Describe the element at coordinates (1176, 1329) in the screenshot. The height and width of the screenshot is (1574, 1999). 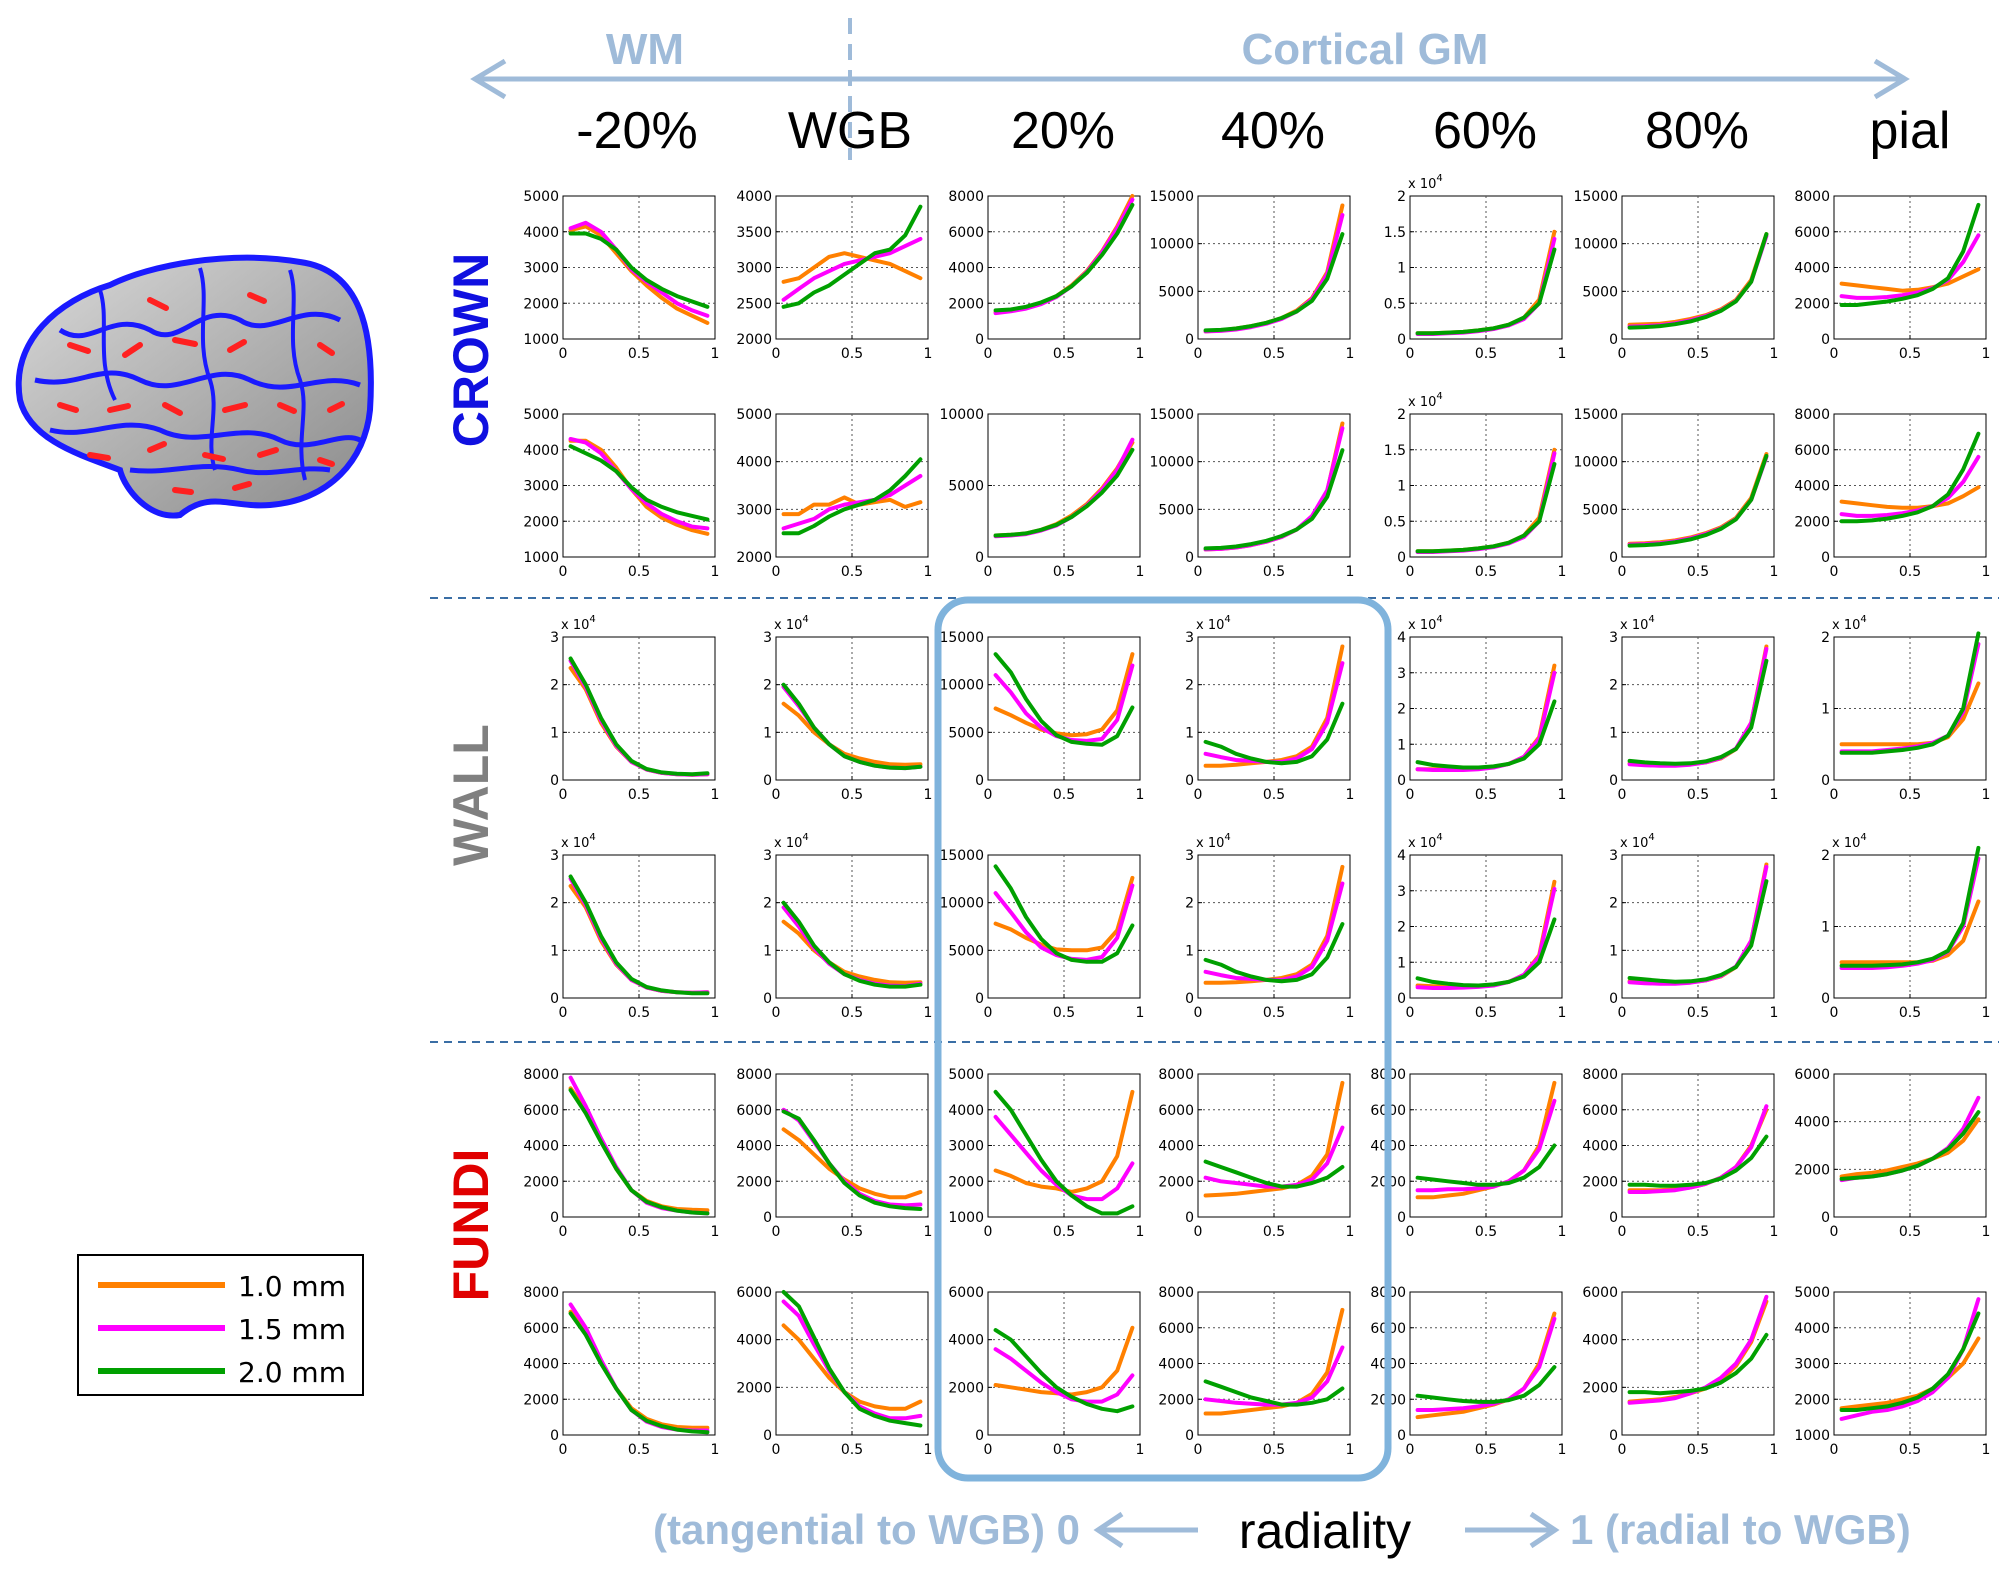
I see `y-tick-label: 6000` at that location.